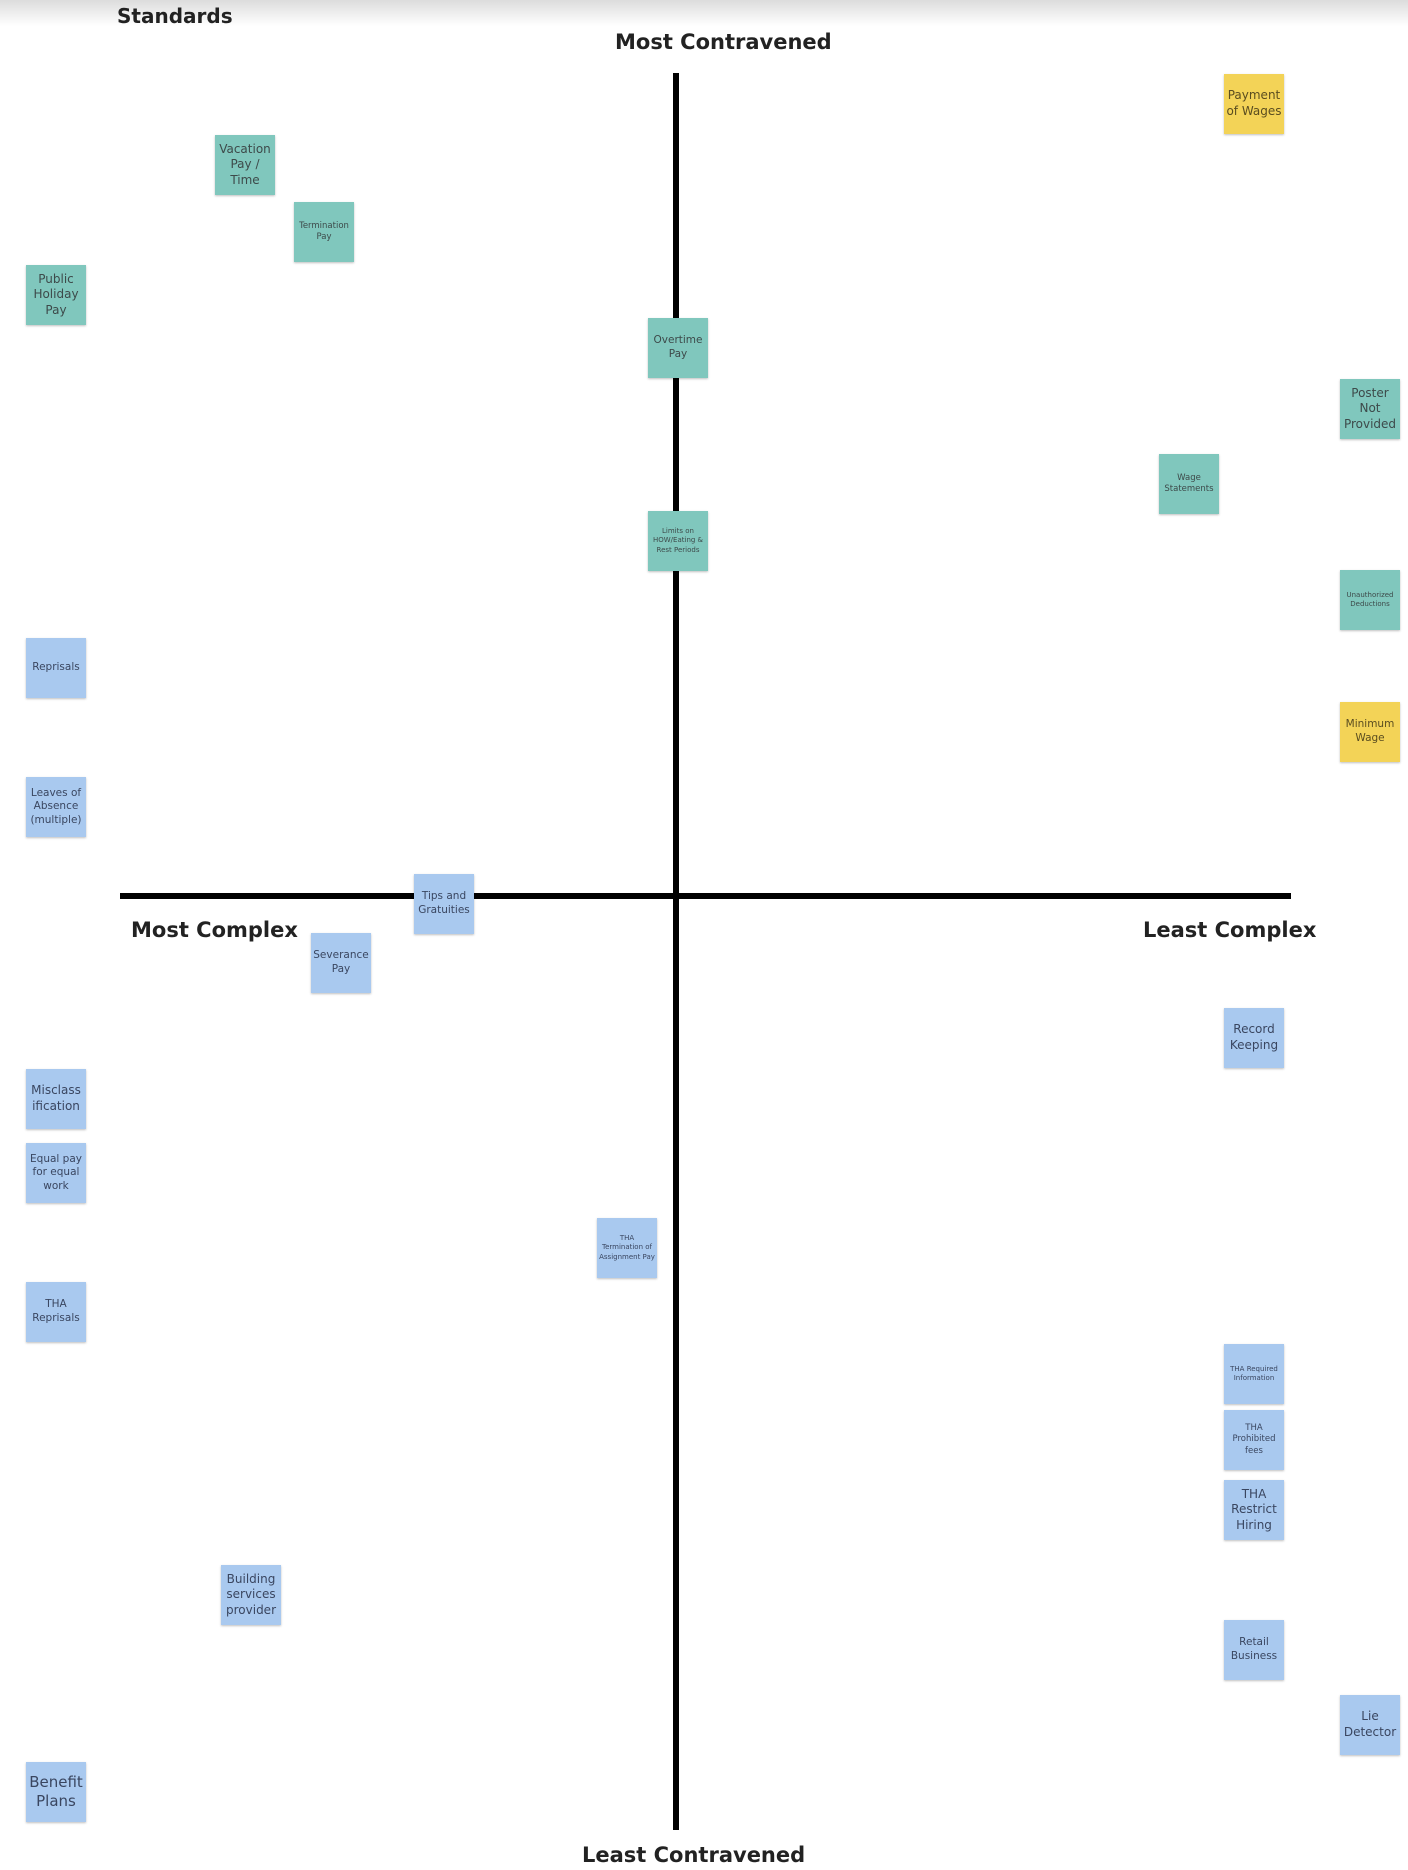 This screenshot has height=1870, width=1408. Describe the element at coordinates (1254, 1650) in the screenshot. I see `sticky-note-retail-business: Retail Business` at that location.